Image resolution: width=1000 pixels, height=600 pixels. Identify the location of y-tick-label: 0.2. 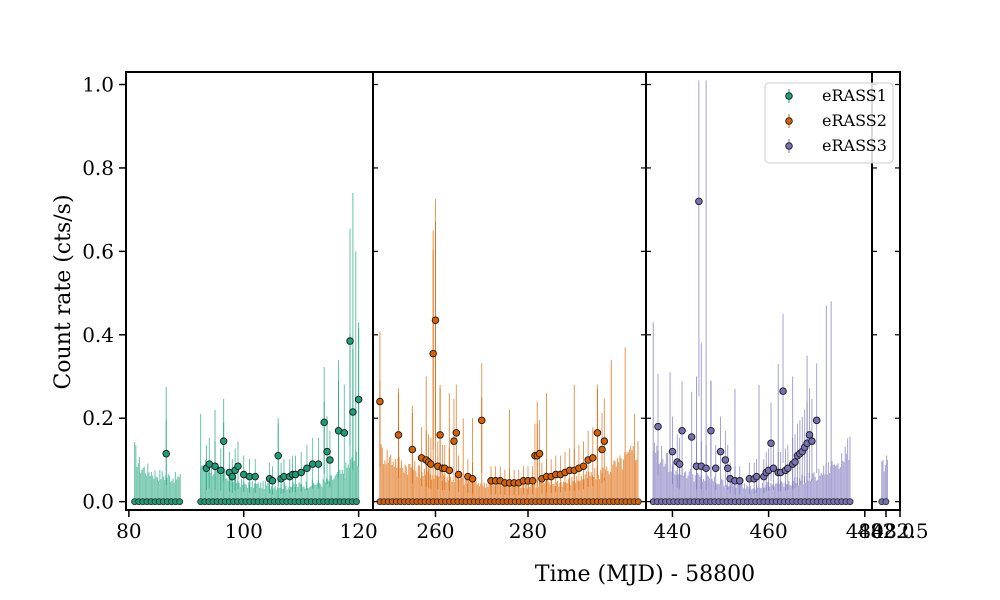
(98, 418).